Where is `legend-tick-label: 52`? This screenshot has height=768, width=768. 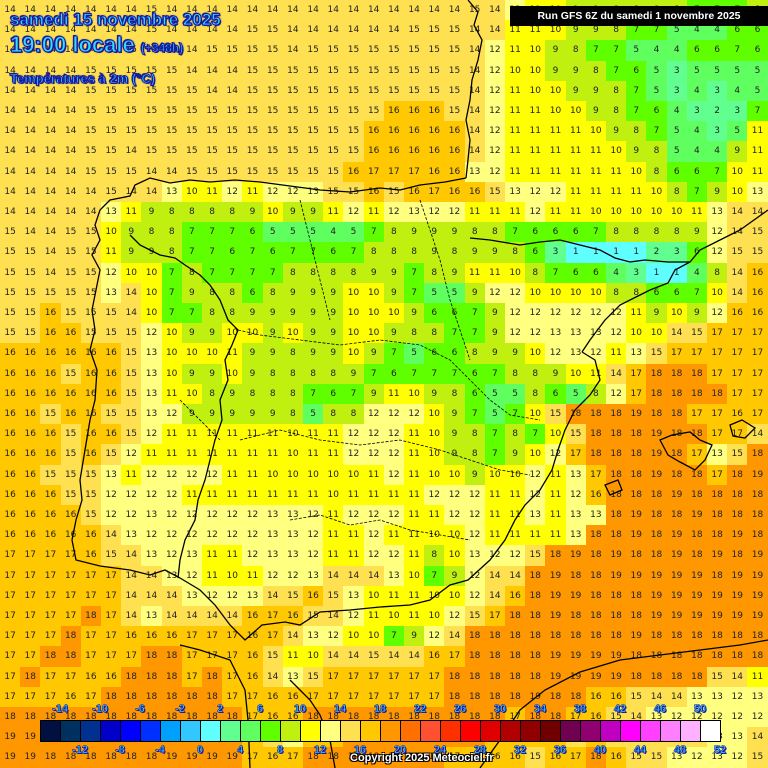
legend-tick-label: 52 is located at coordinates (720, 750).